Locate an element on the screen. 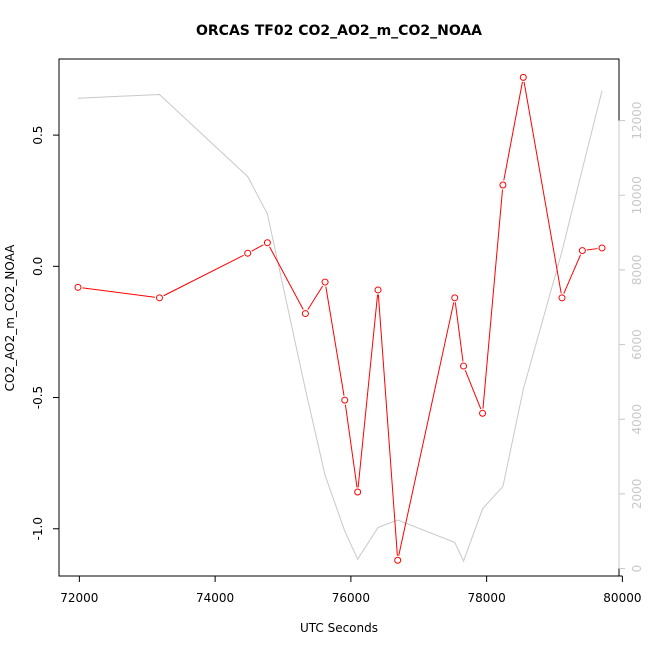  y2-axis: 0 2000 4000 6000 8000 10000 12000 is located at coordinates (631, 337).